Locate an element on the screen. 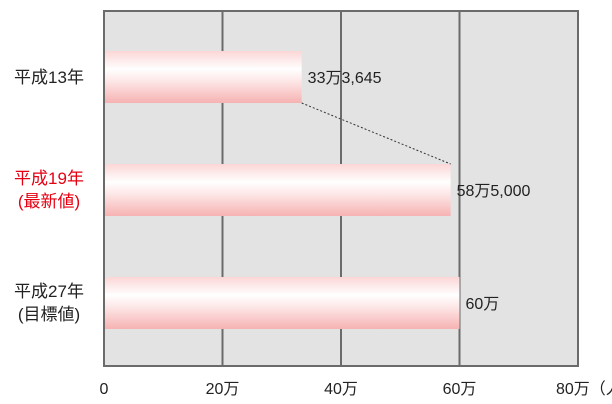 This screenshot has width=612, height=404. x-tick-label-2: 40万 is located at coordinates (341, 389).